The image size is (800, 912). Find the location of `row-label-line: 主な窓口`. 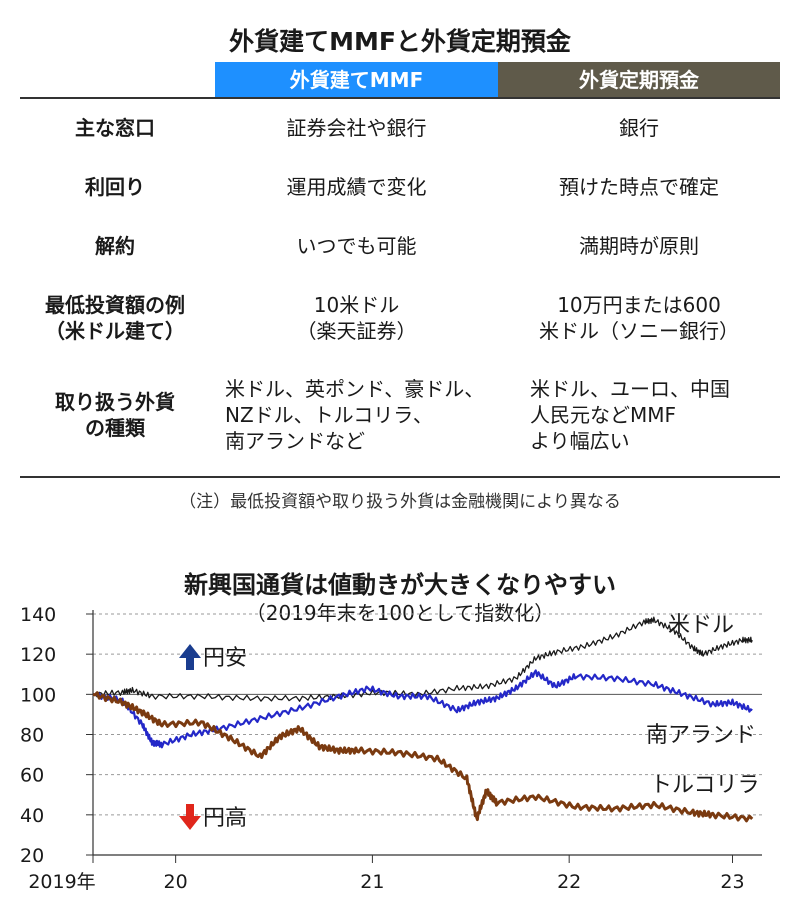

row-label-line: 主な窓口 is located at coordinates (115, 128).